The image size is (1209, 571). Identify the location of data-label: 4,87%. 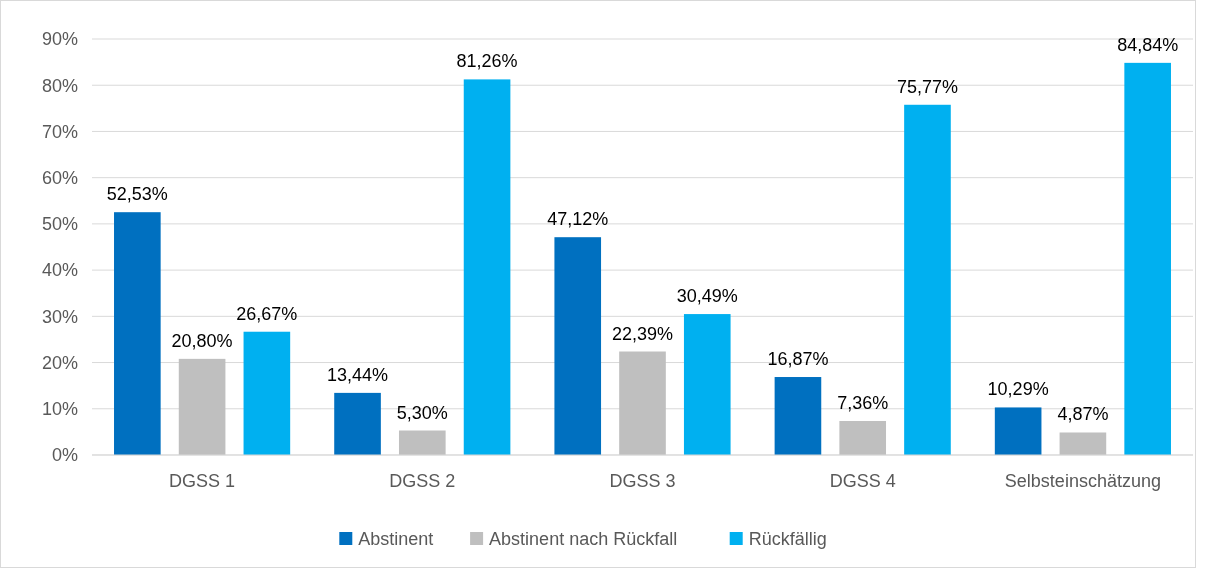
(1083, 414).